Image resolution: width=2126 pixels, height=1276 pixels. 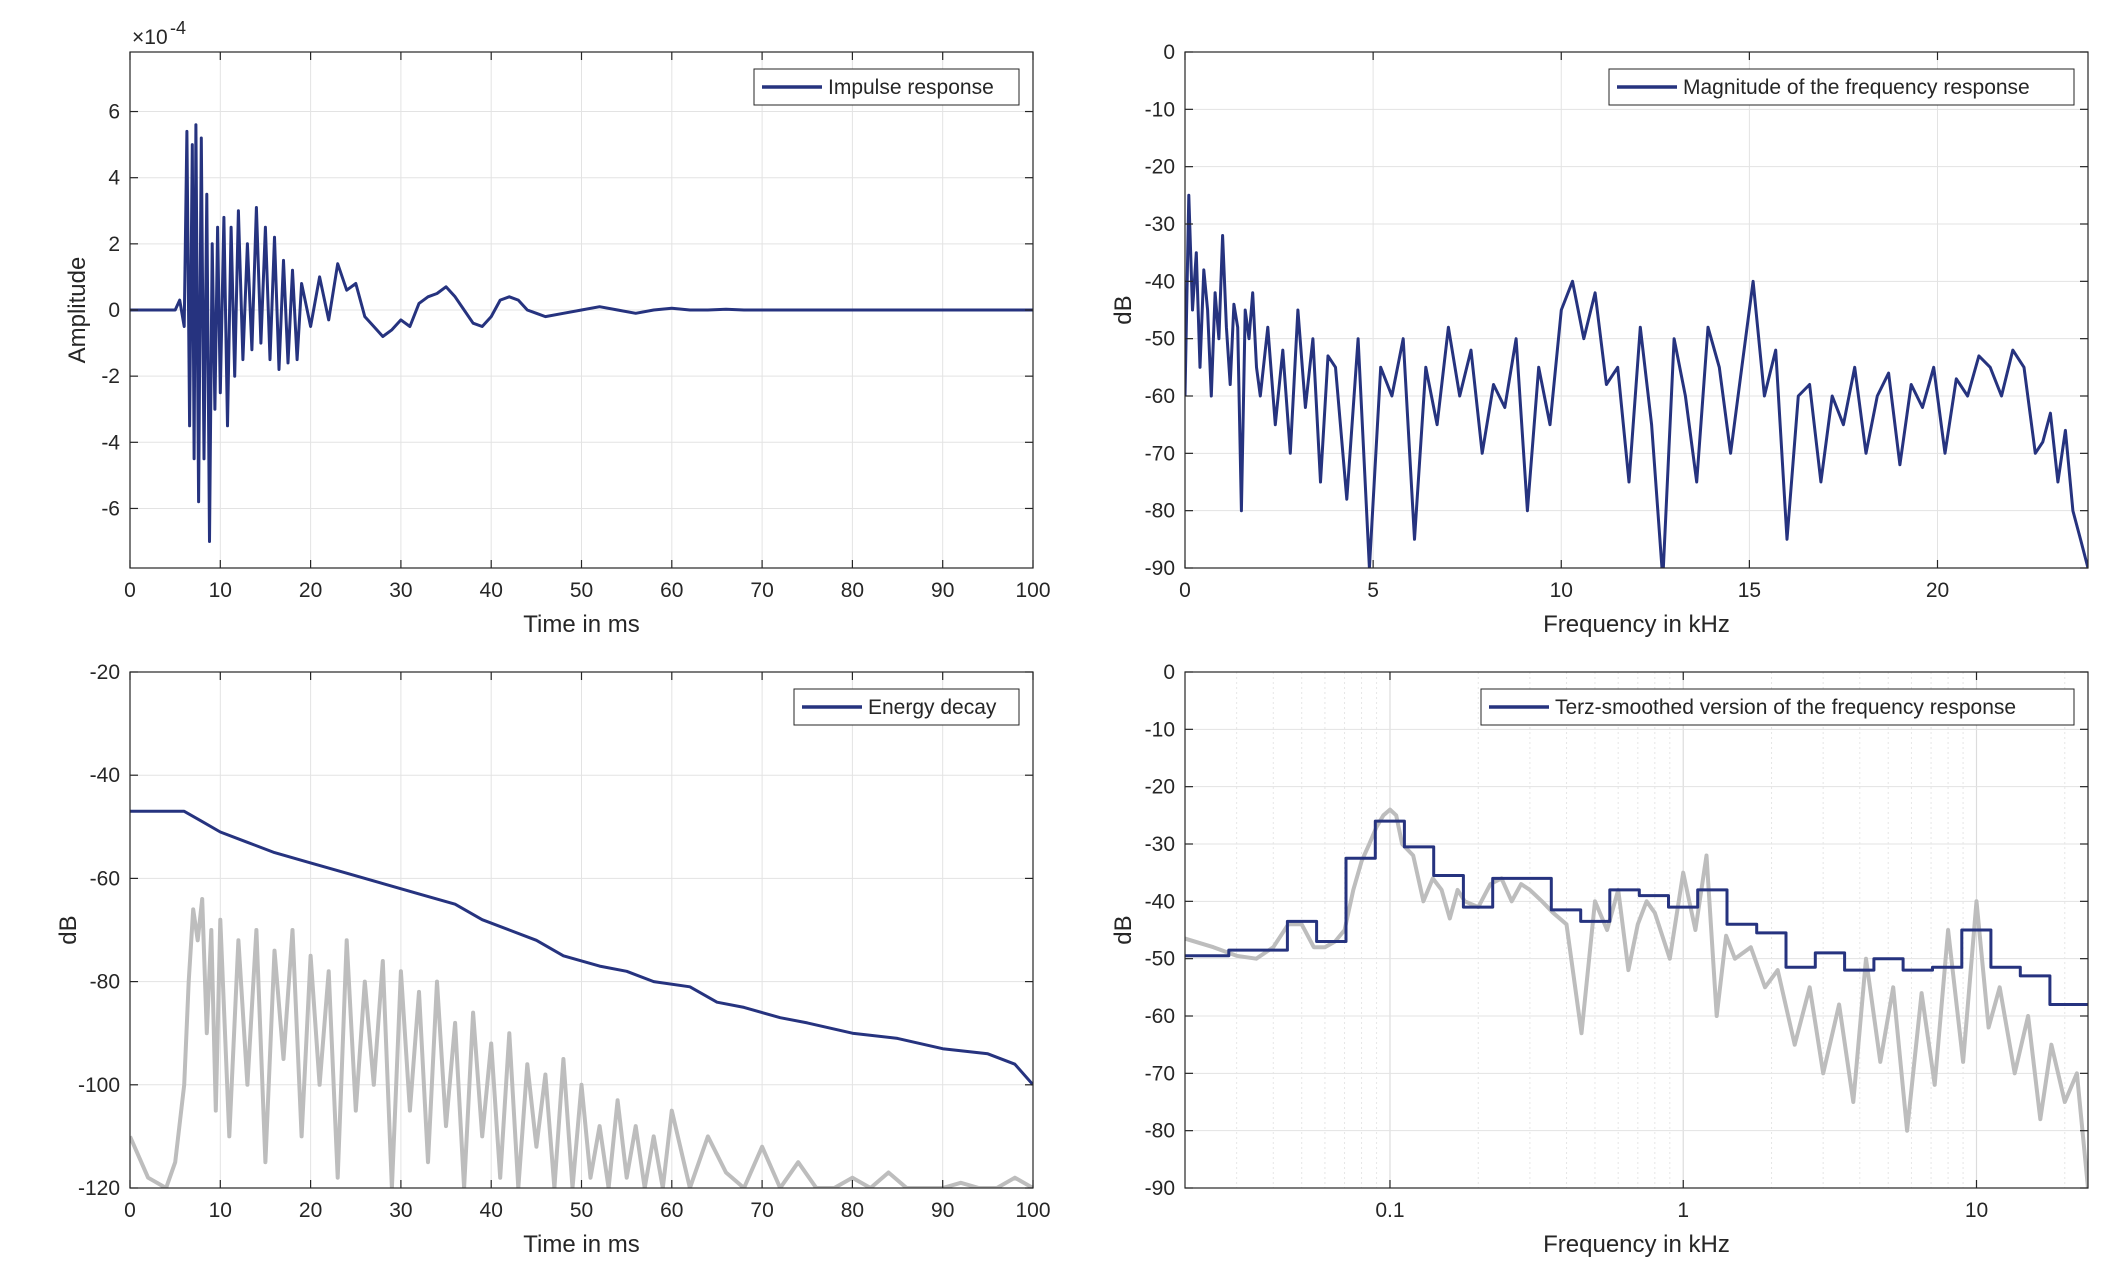 What do you see at coordinates (77, 310) in the screenshot?
I see `y-axis-label: Amplitude` at bounding box center [77, 310].